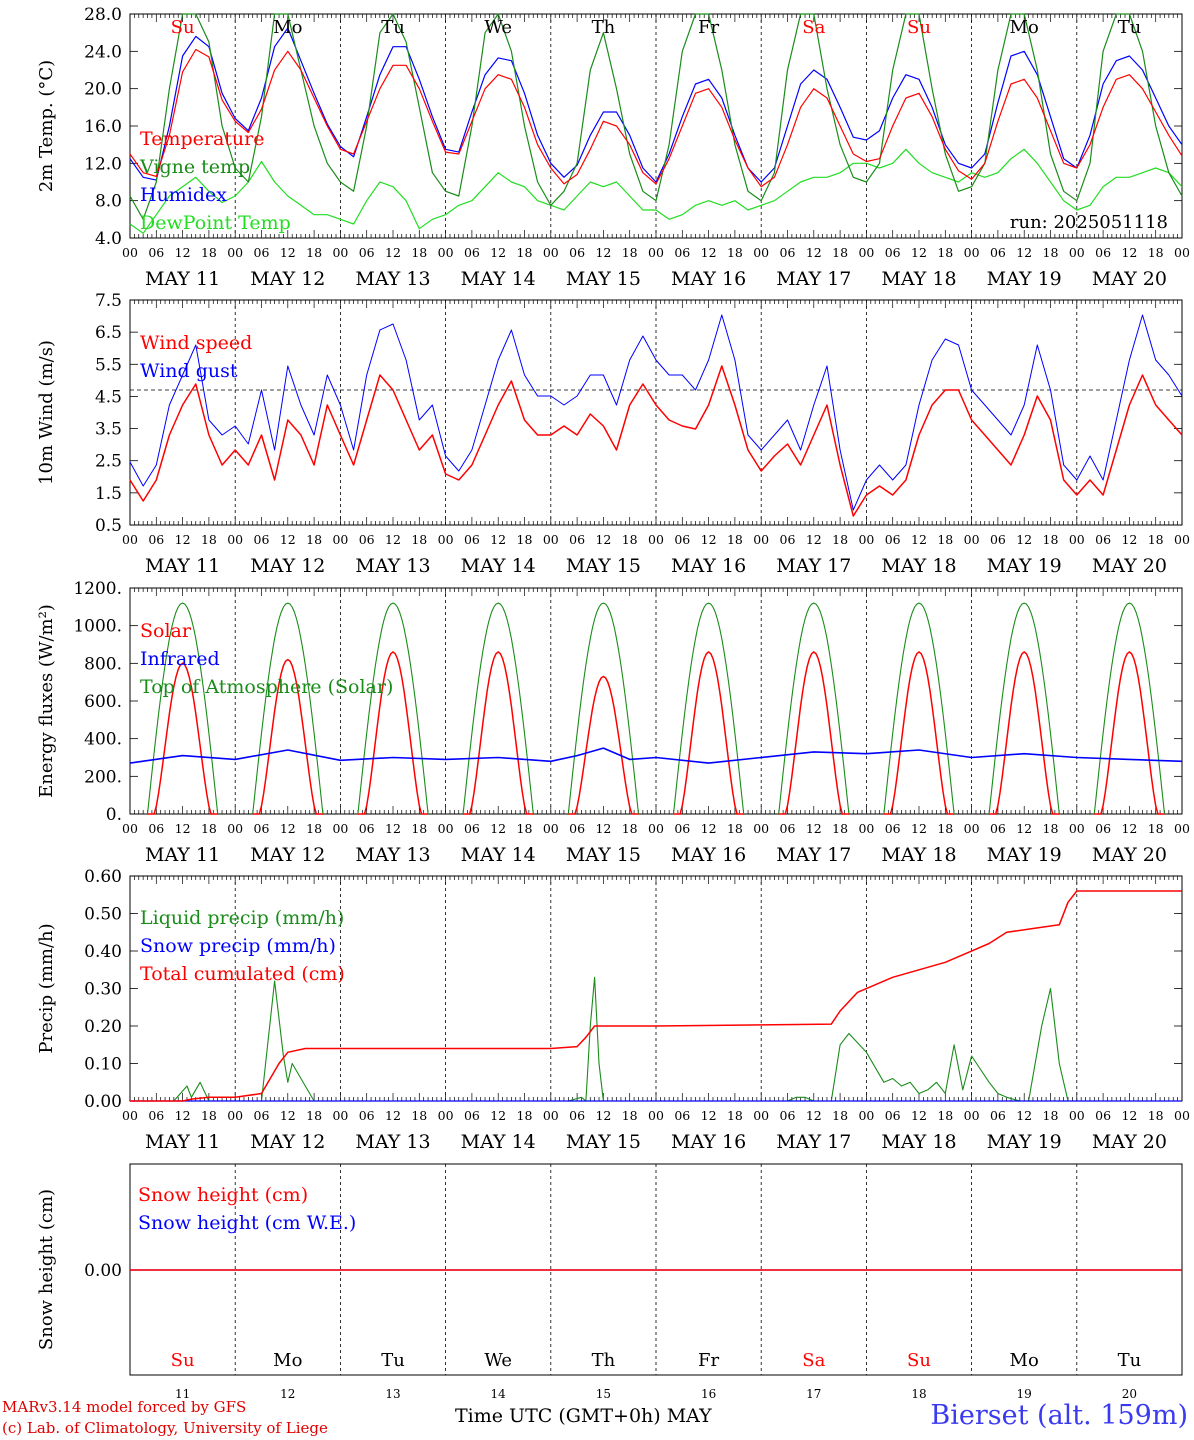 This screenshot has height=1440, width=1194. I want to click on y-tick-label: 16.0, so click(103, 127).